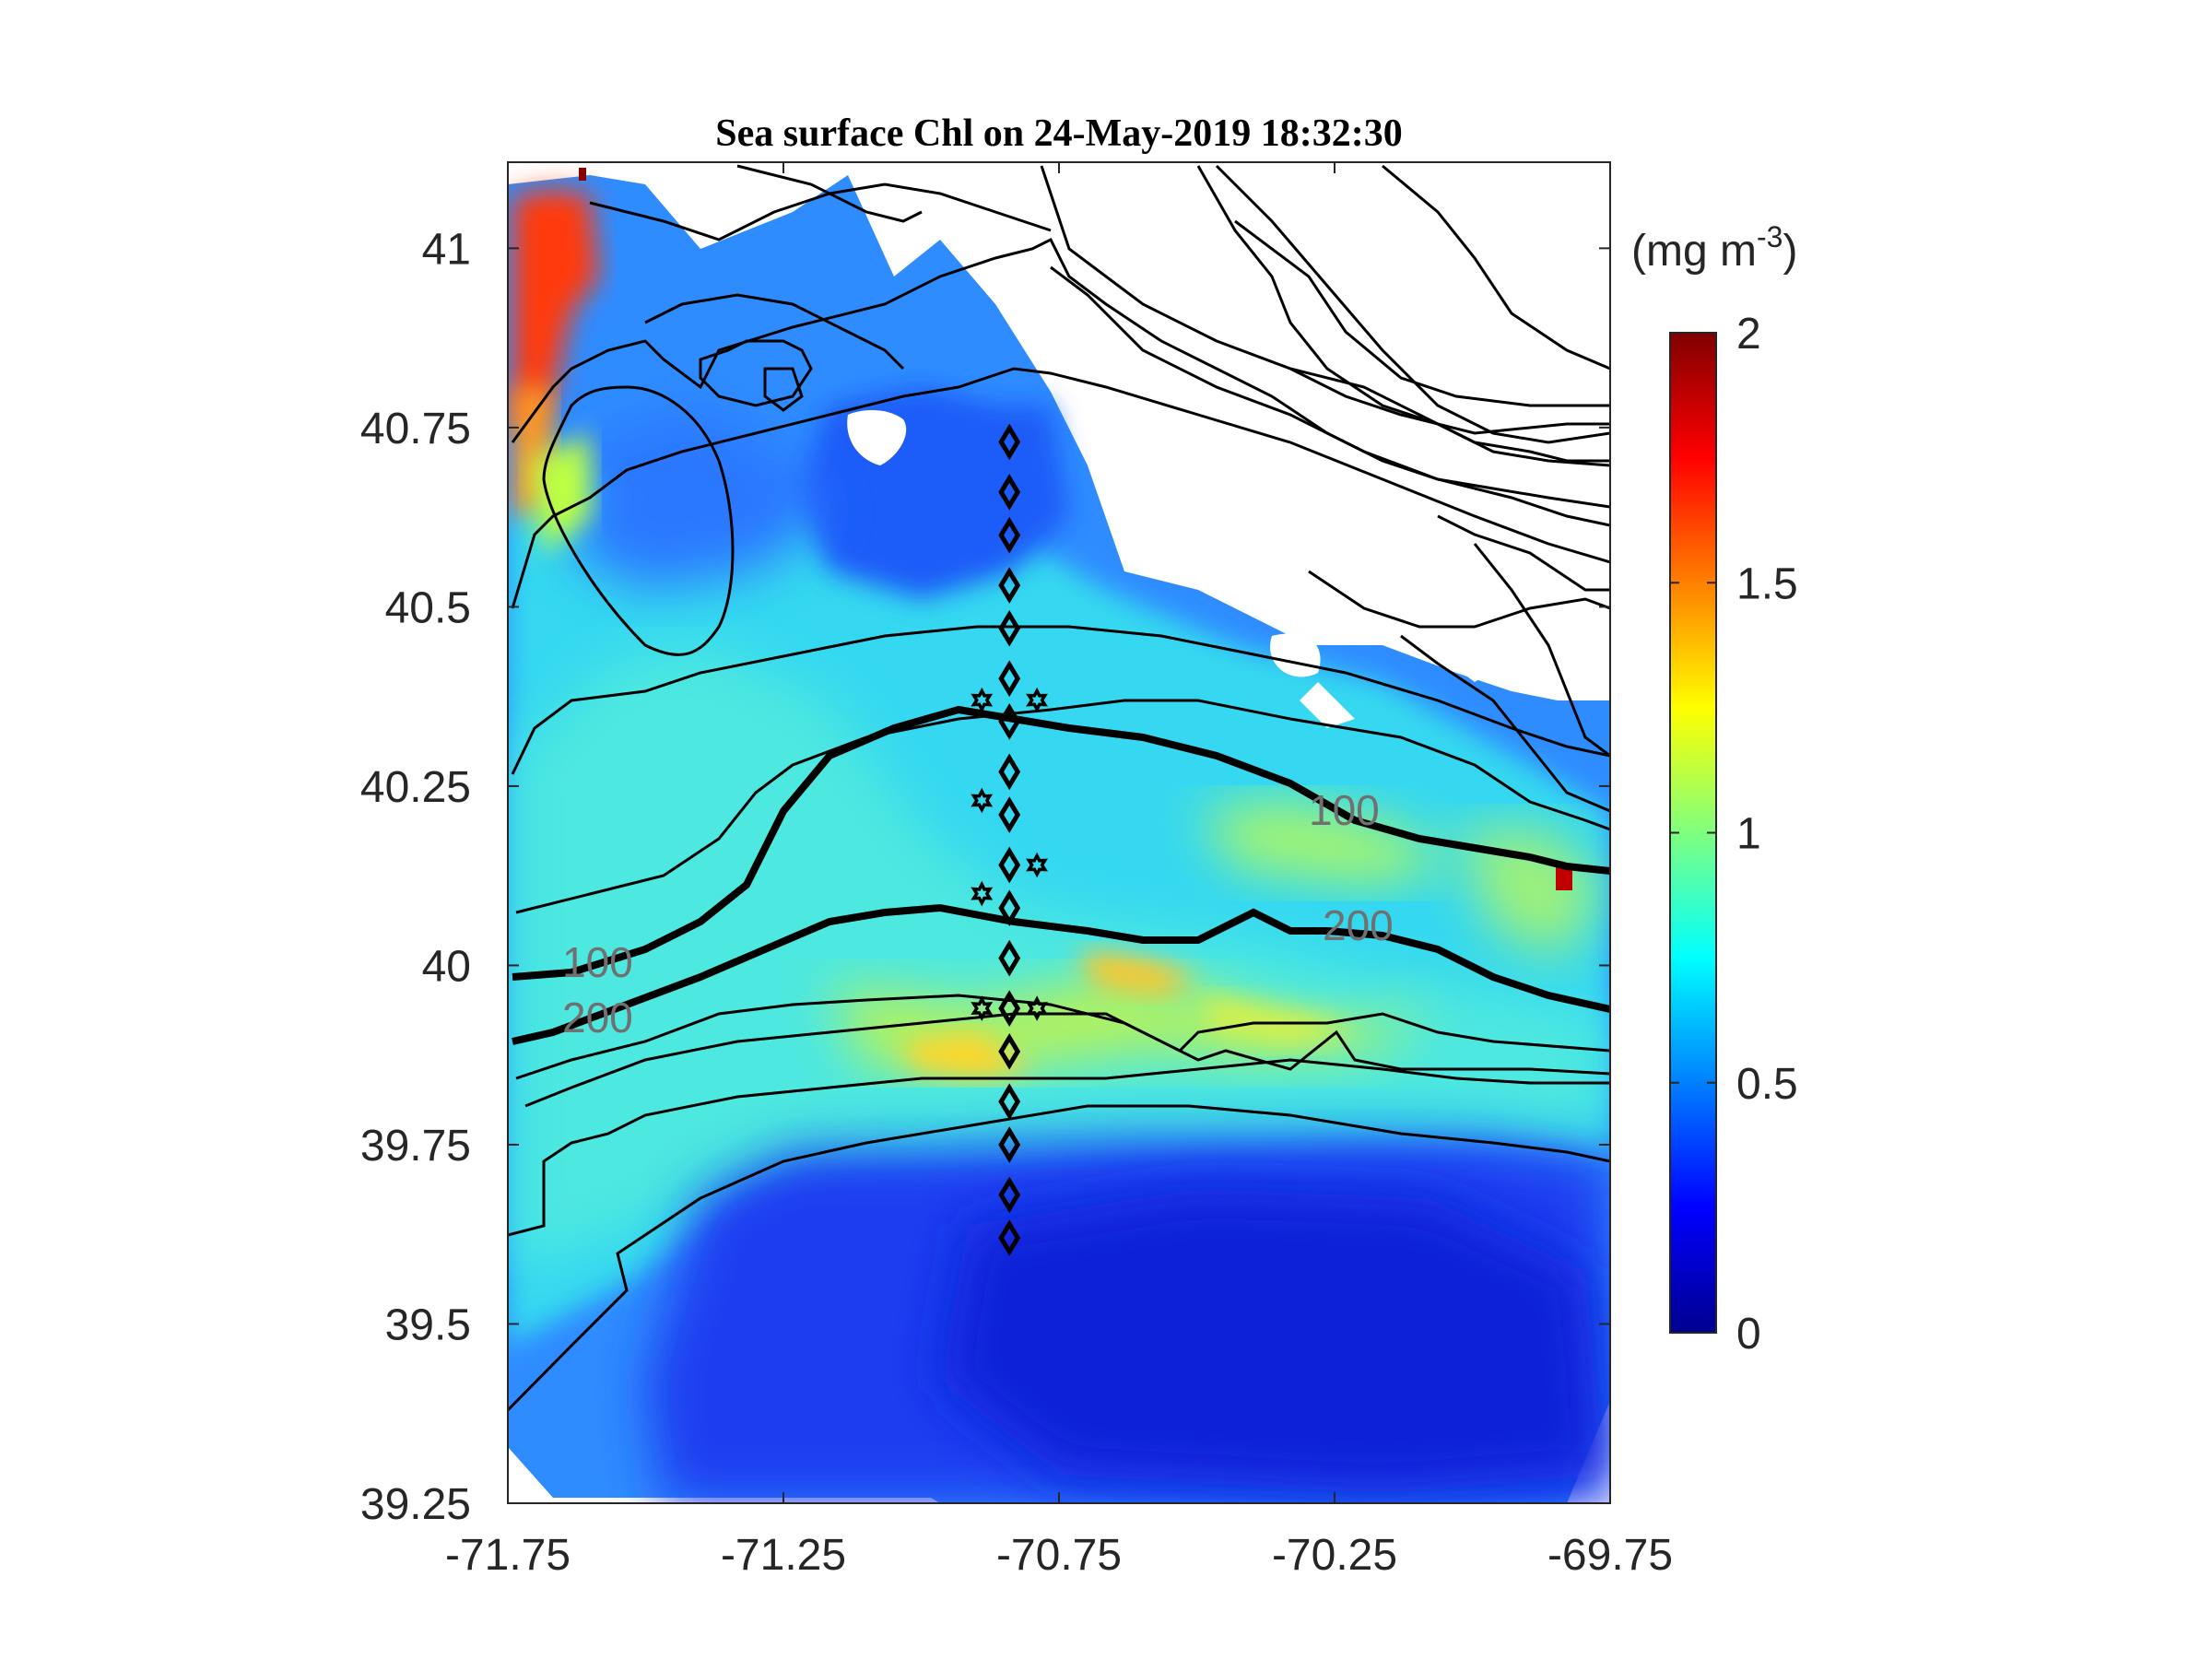  What do you see at coordinates (415, 429) in the screenshot?
I see `y-tick-label: 40.75` at bounding box center [415, 429].